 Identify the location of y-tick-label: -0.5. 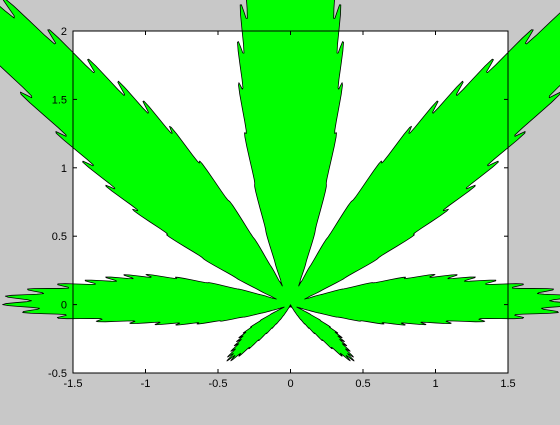
(57, 374).